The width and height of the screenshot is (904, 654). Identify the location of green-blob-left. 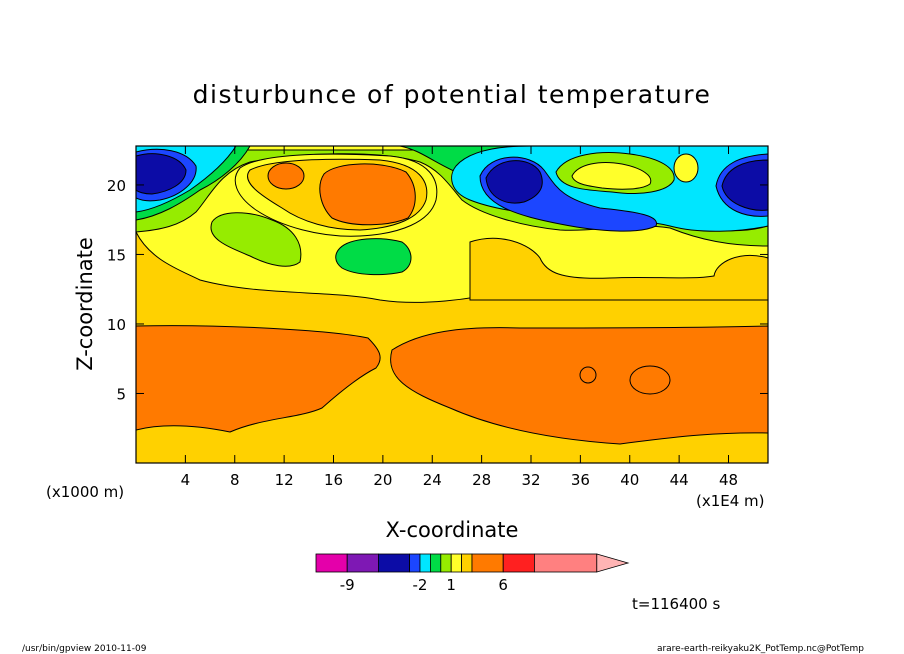
(256, 239).